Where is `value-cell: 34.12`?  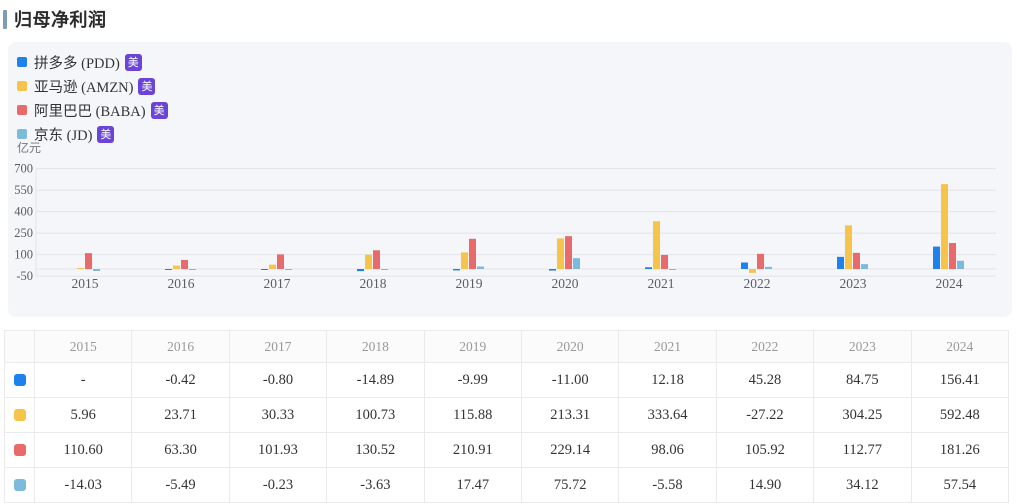
value-cell: 34.12 is located at coordinates (862, 485).